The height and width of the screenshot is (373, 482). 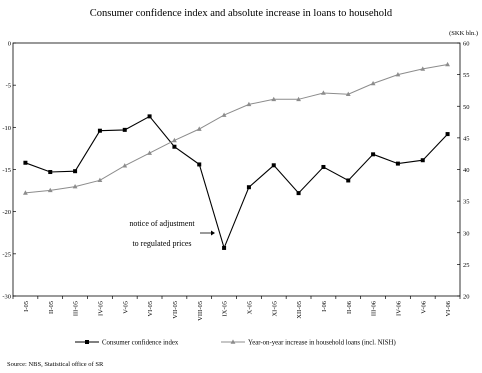 What do you see at coordinates (349, 307) in the screenshot?
I see `x-tick-label: II-06` at bounding box center [349, 307].